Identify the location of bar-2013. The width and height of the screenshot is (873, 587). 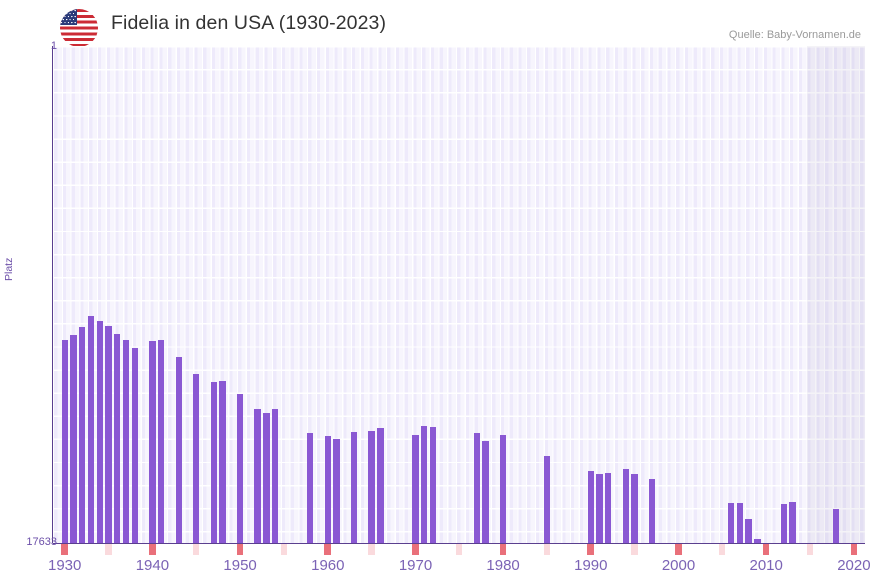
(792, 522).